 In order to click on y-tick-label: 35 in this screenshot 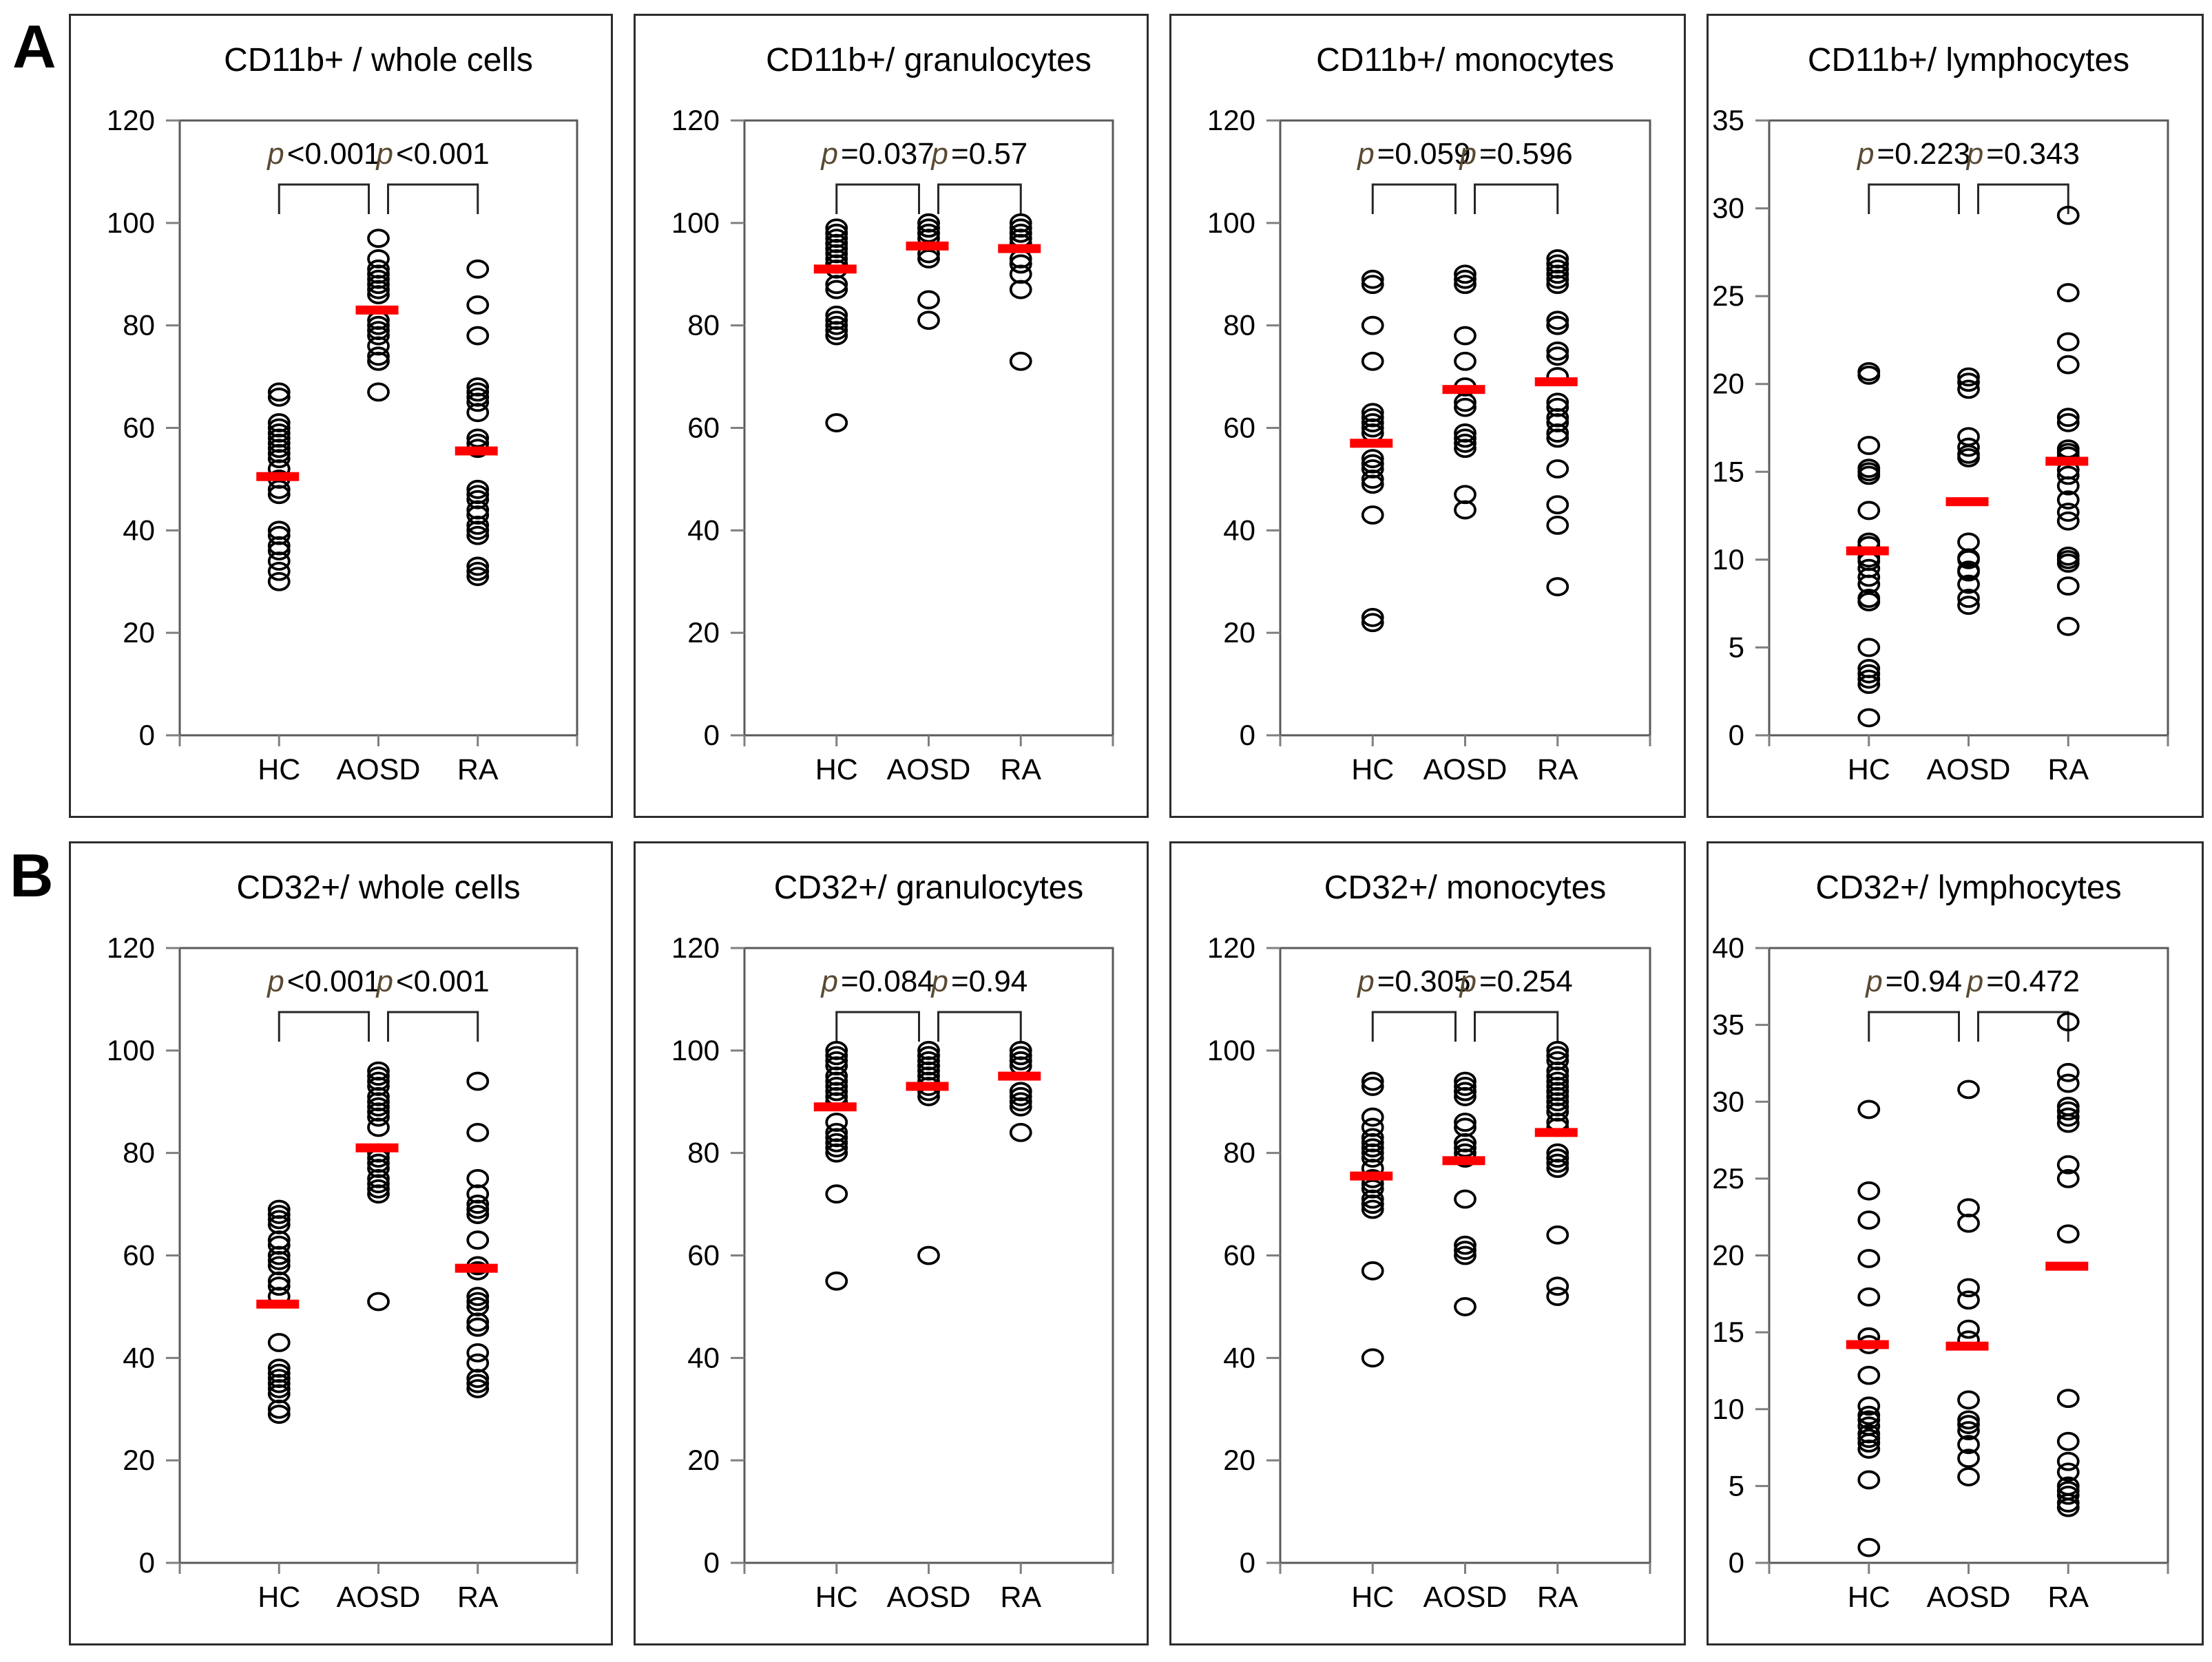, I will do `click(1728, 120)`.